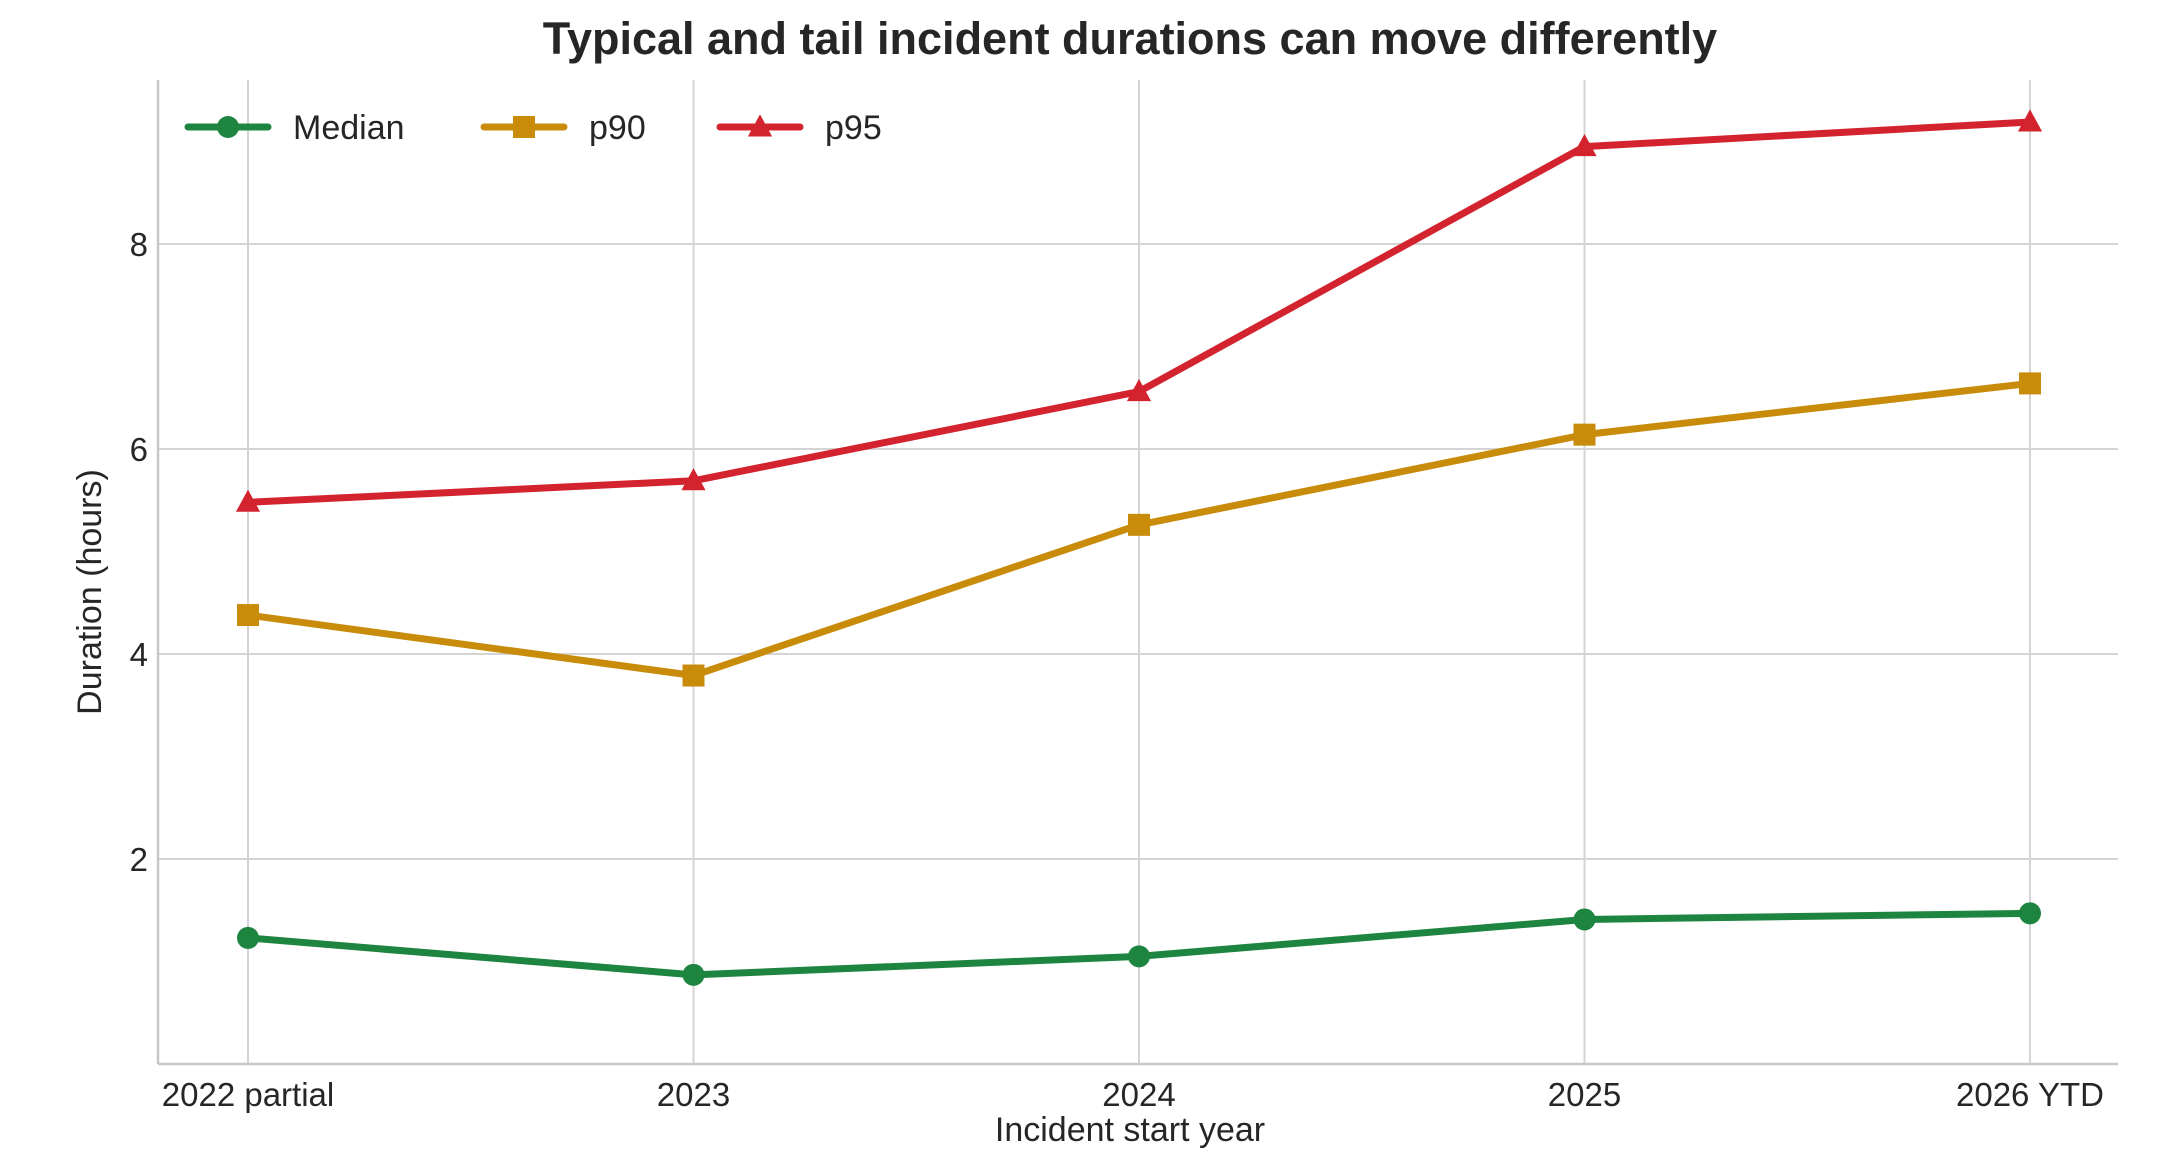  What do you see at coordinates (1138, 1094) in the screenshot?
I see `x-tick-label: 2024` at bounding box center [1138, 1094].